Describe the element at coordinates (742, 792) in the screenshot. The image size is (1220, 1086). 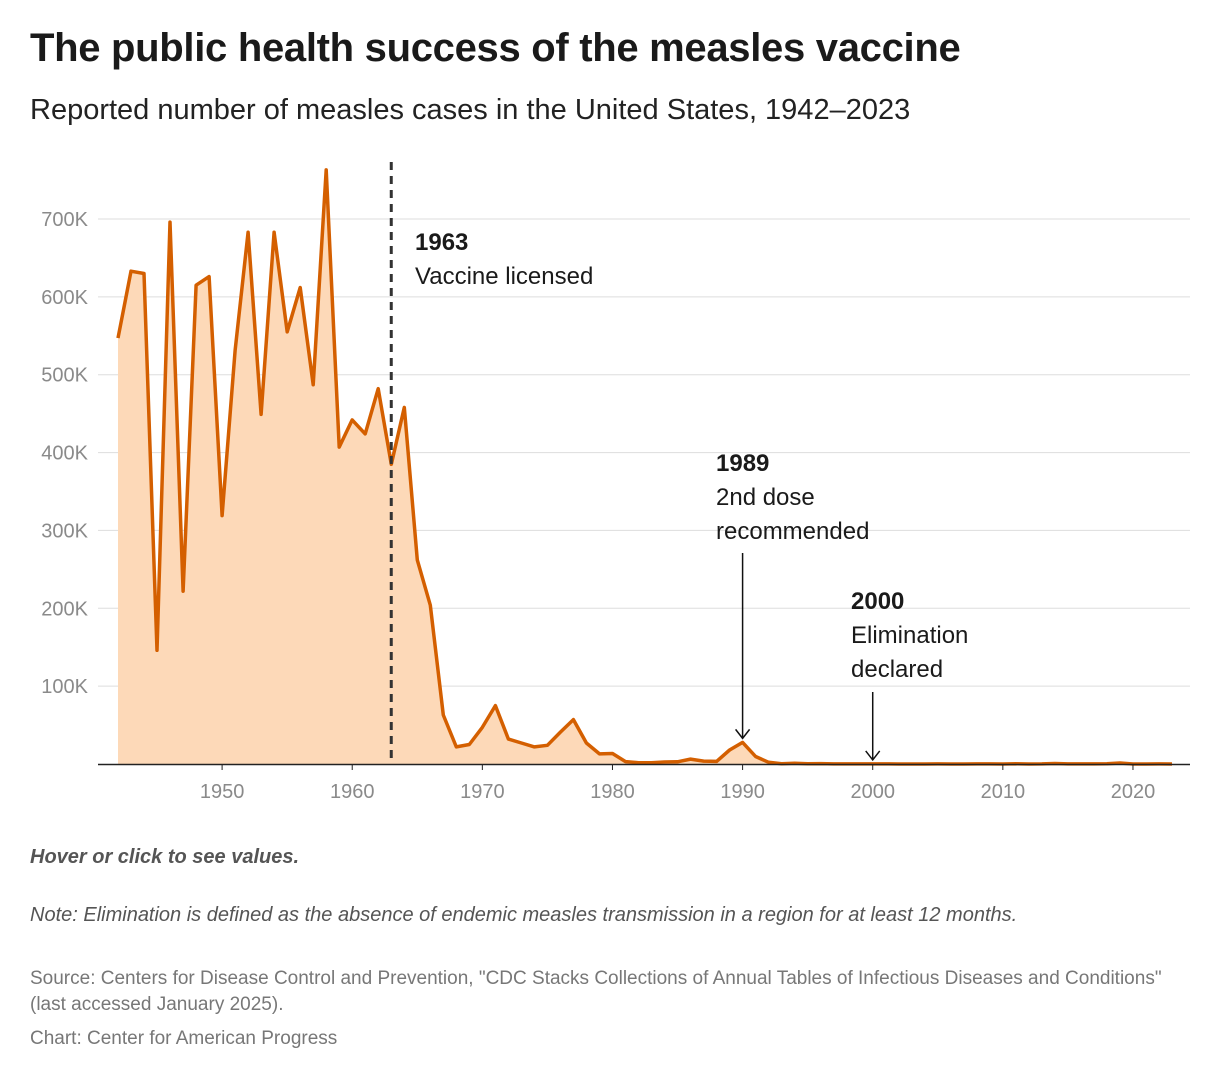
I see `x-tick-label: 1990` at that location.